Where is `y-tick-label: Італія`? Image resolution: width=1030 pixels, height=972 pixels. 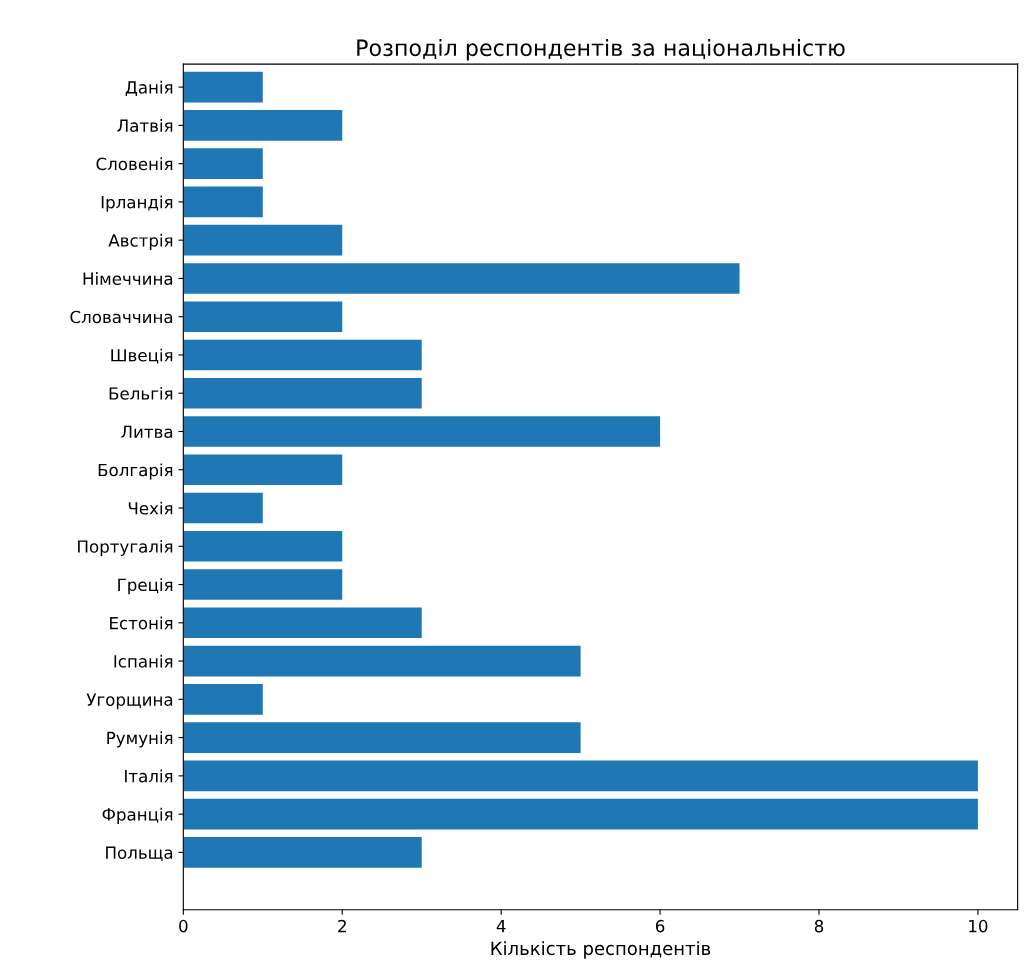
y-tick-label: Італія is located at coordinates (149, 776).